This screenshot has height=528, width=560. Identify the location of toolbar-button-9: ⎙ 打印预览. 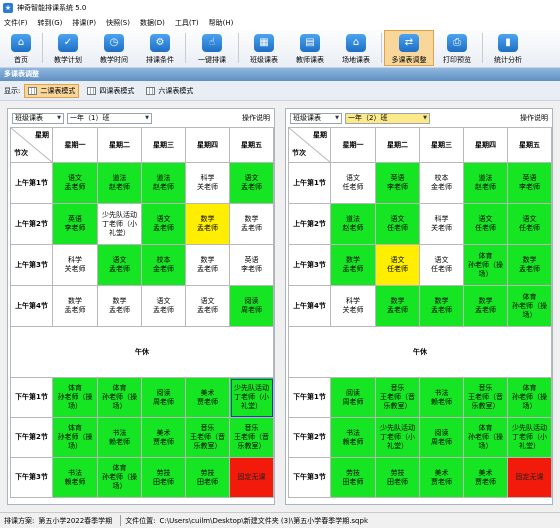
(457, 48).